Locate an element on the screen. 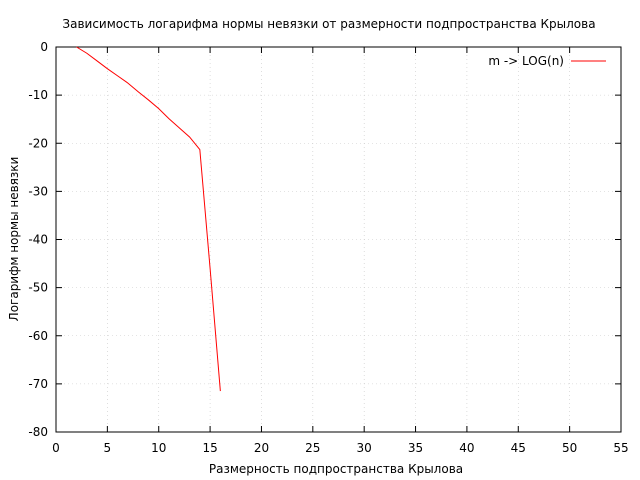 This screenshot has height=480, width=640. y-tick-label: -10 is located at coordinates (38, 95).